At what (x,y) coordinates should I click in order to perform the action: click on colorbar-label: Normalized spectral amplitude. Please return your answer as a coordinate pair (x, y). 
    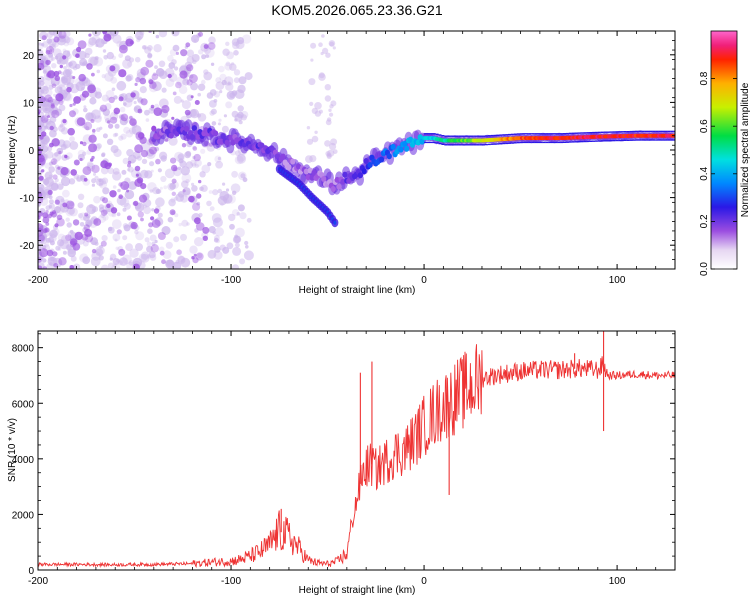
    Looking at the image, I should click on (745, 149).